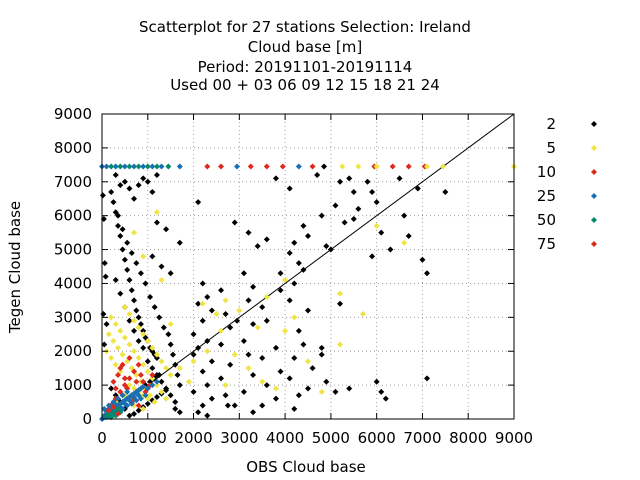 The image size is (640, 480). What do you see at coordinates (73, 182) in the screenshot?
I see `y-tick-label: 7000` at bounding box center [73, 182].